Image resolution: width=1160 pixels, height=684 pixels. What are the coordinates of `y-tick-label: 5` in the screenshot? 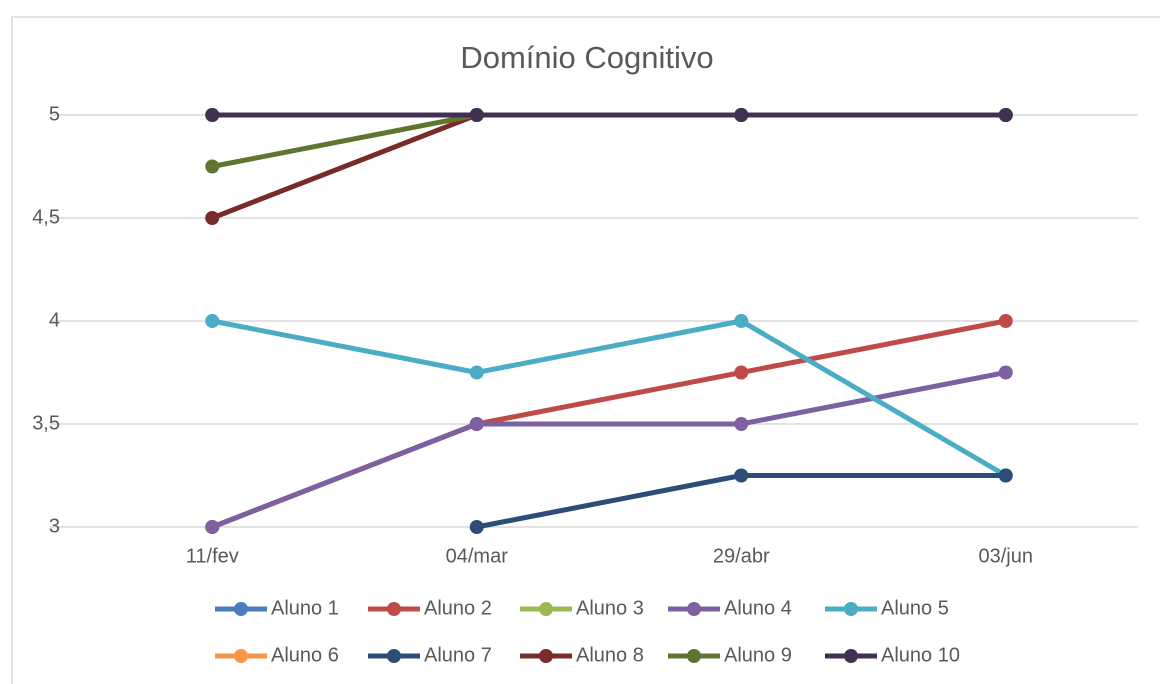 It's located at (54, 114).